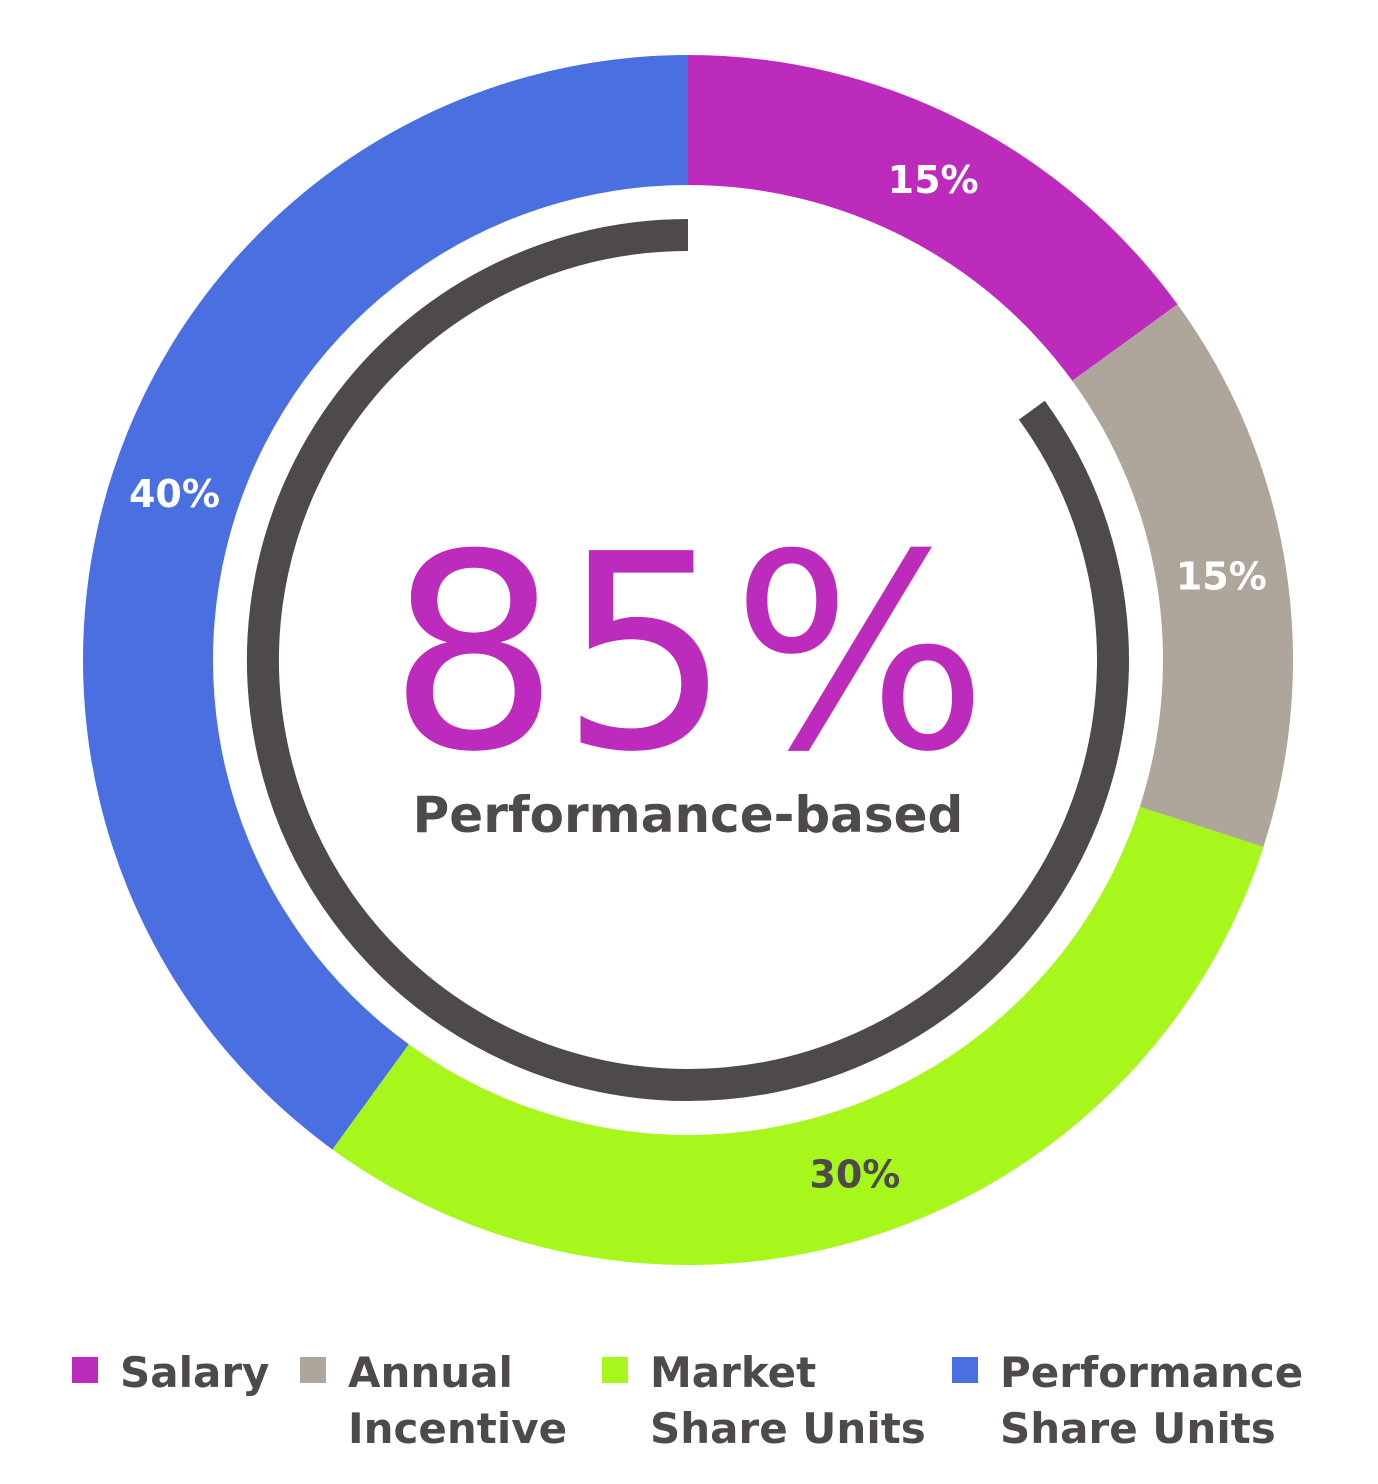 The height and width of the screenshot is (1484, 1378). I want to click on center-caption: Performance-based, so click(688, 815).